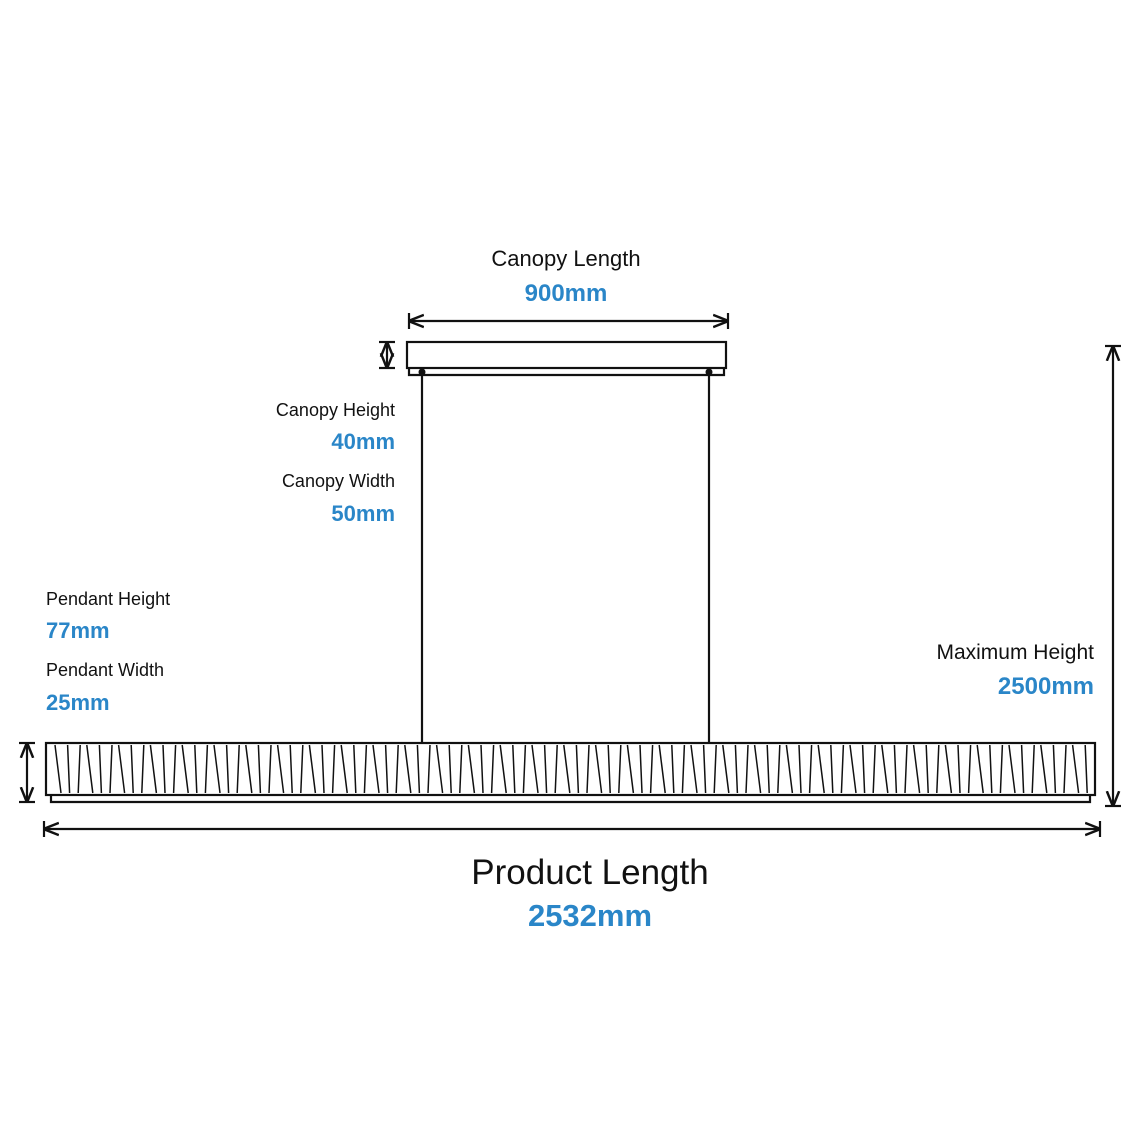 The image size is (1148, 1148). I want to click on label: Canopy Length, so click(565, 258).